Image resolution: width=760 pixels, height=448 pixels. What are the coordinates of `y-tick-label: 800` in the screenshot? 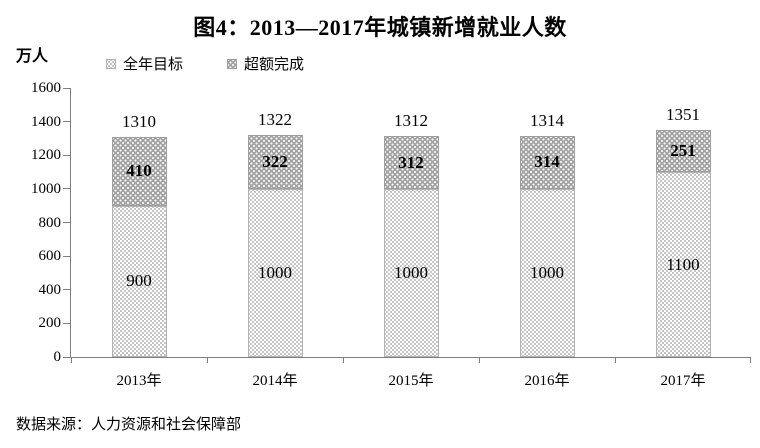 It's located at (50, 222).